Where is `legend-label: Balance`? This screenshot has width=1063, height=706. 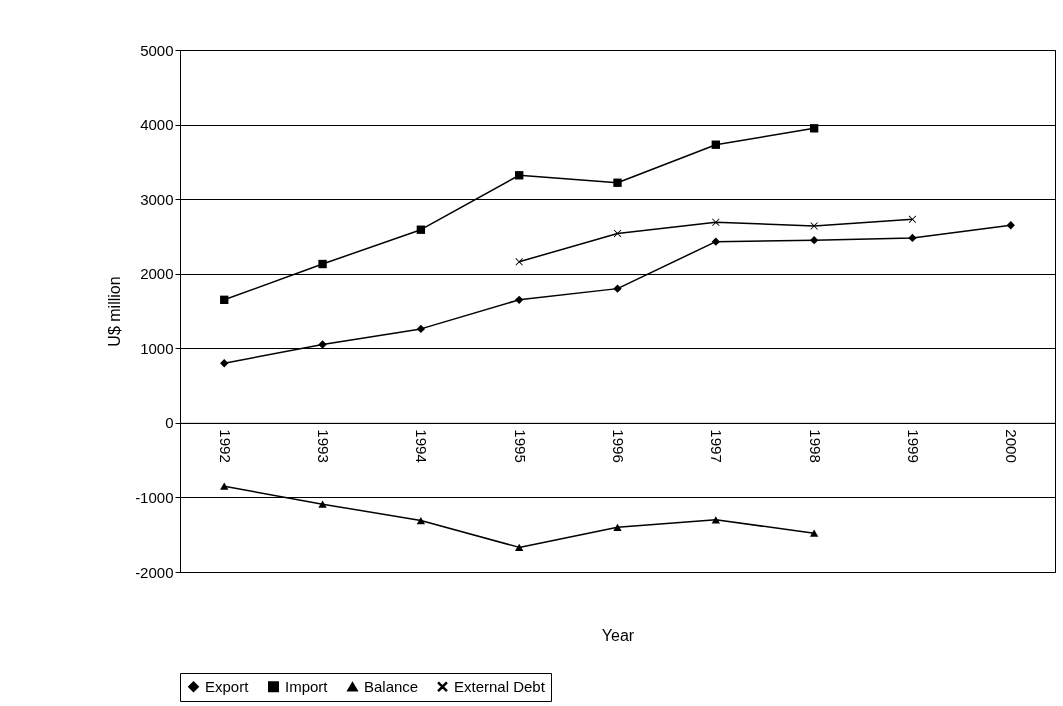
legend-label: Balance is located at coordinates (391, 686).